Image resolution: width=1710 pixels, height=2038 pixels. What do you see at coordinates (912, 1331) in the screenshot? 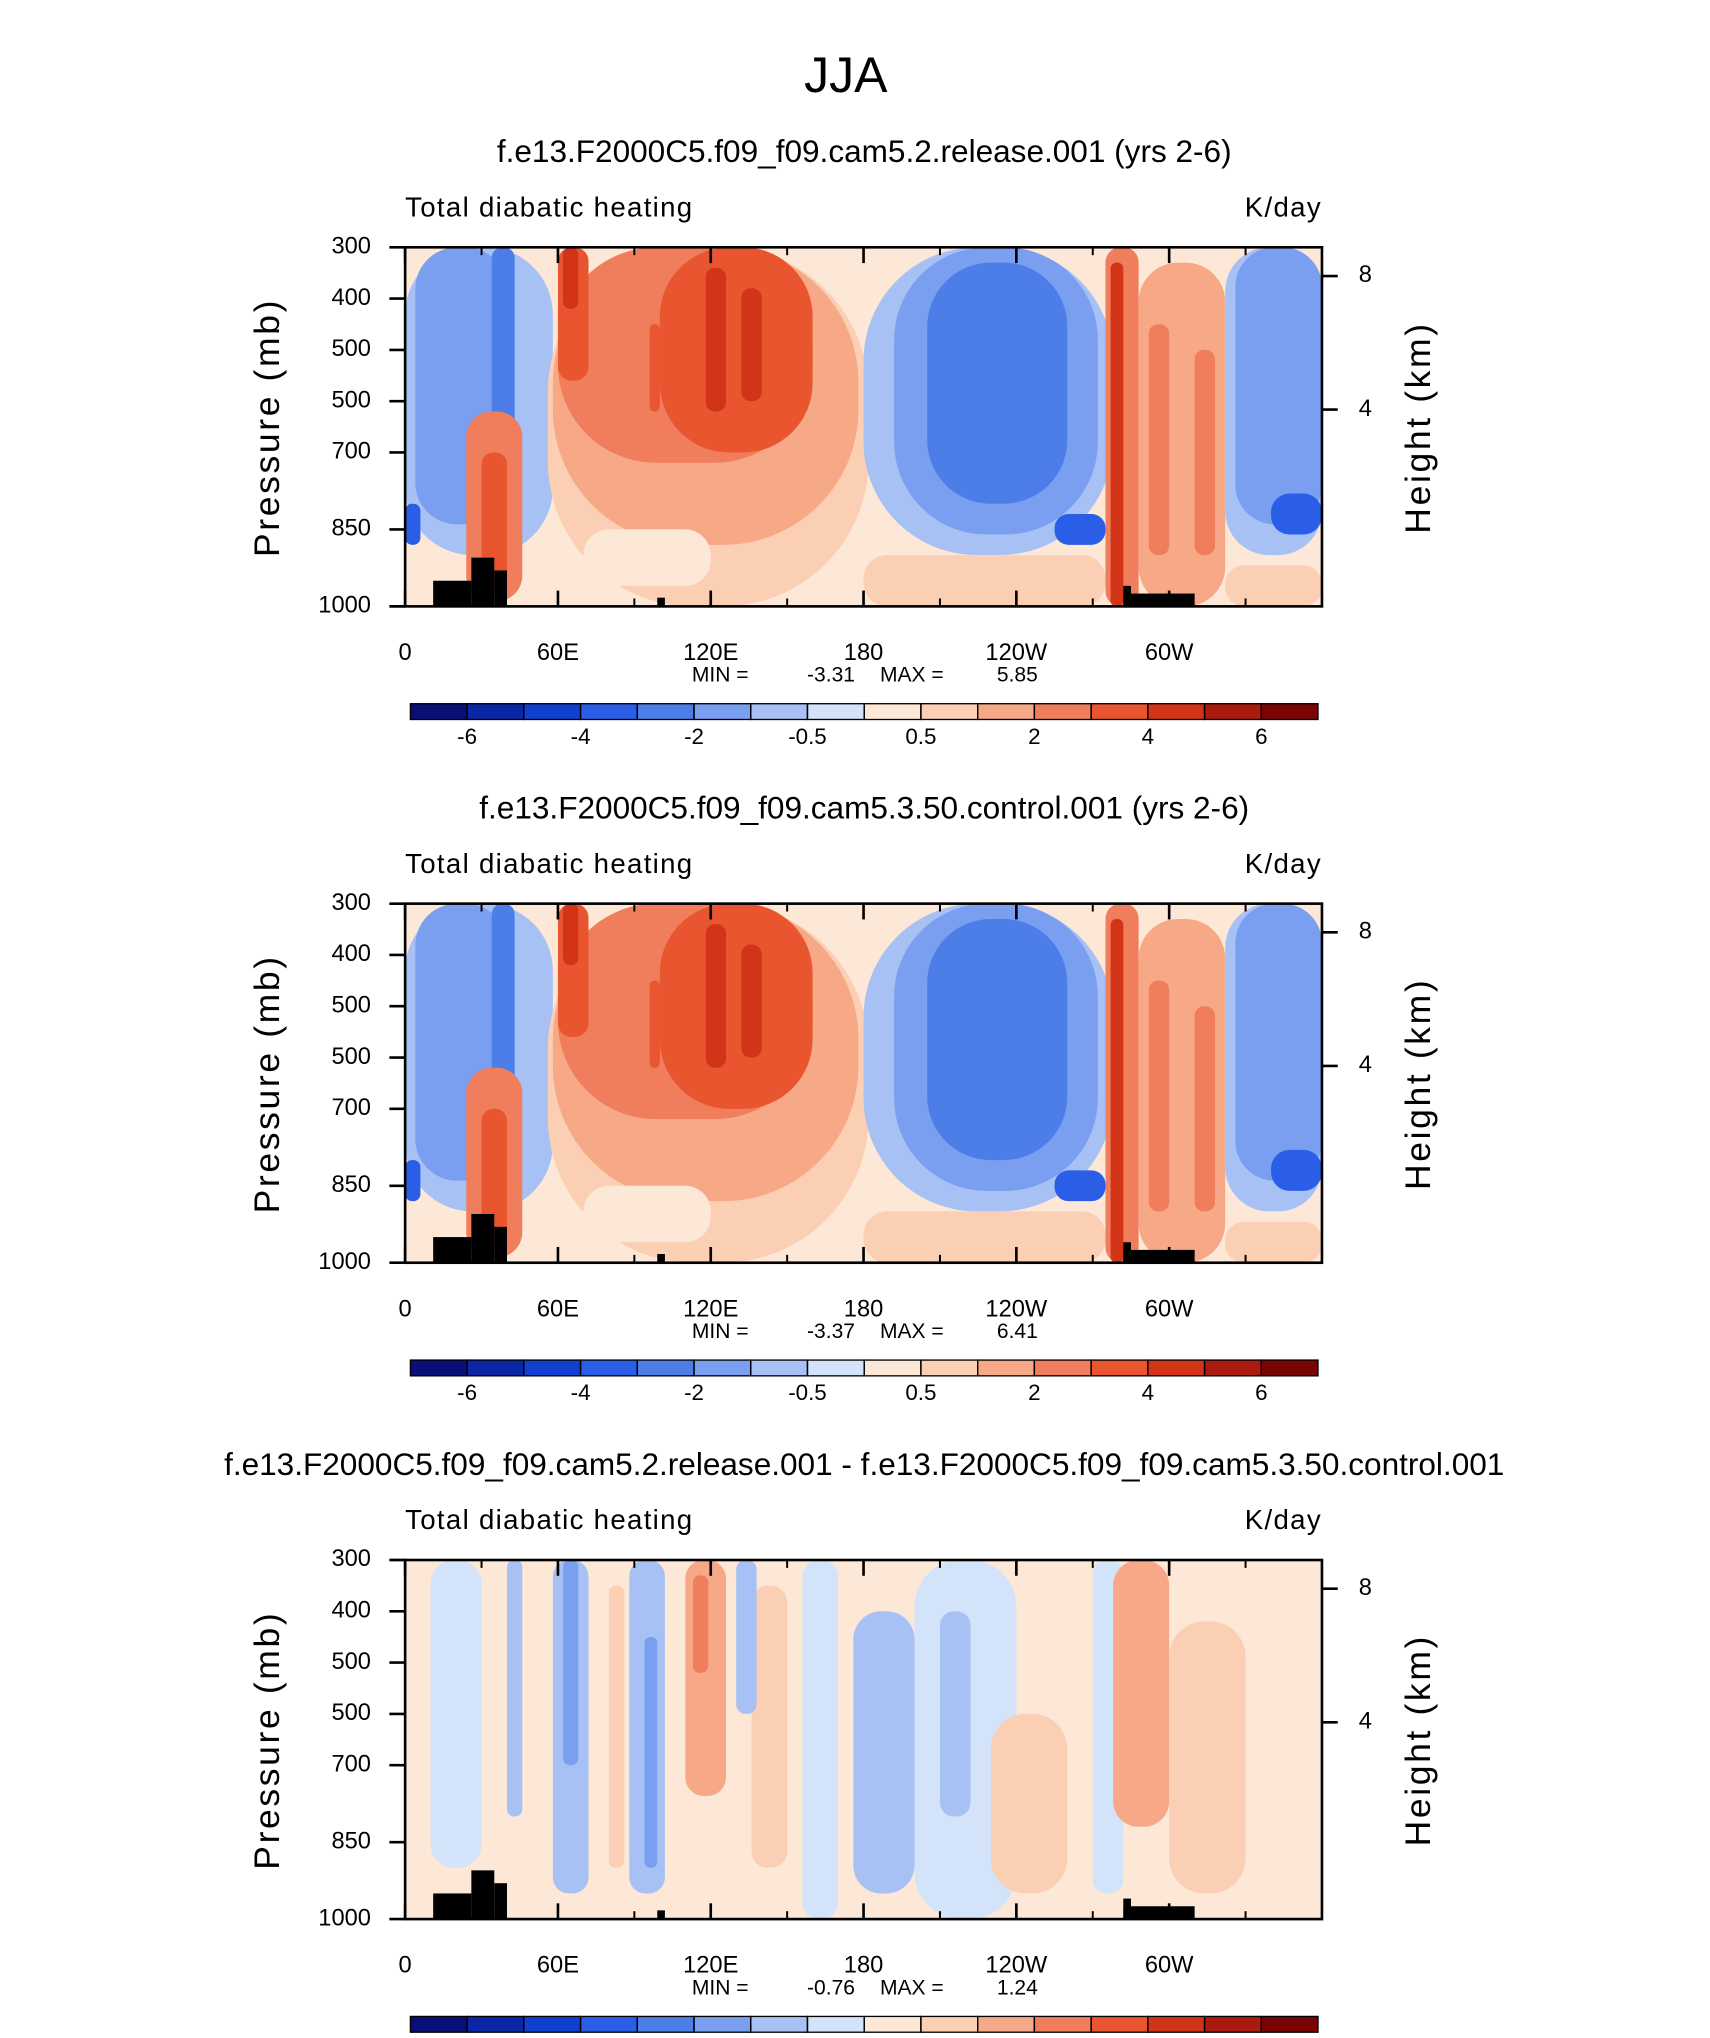
I see `max-label: MAX =` at bounding box center [912, 1331].